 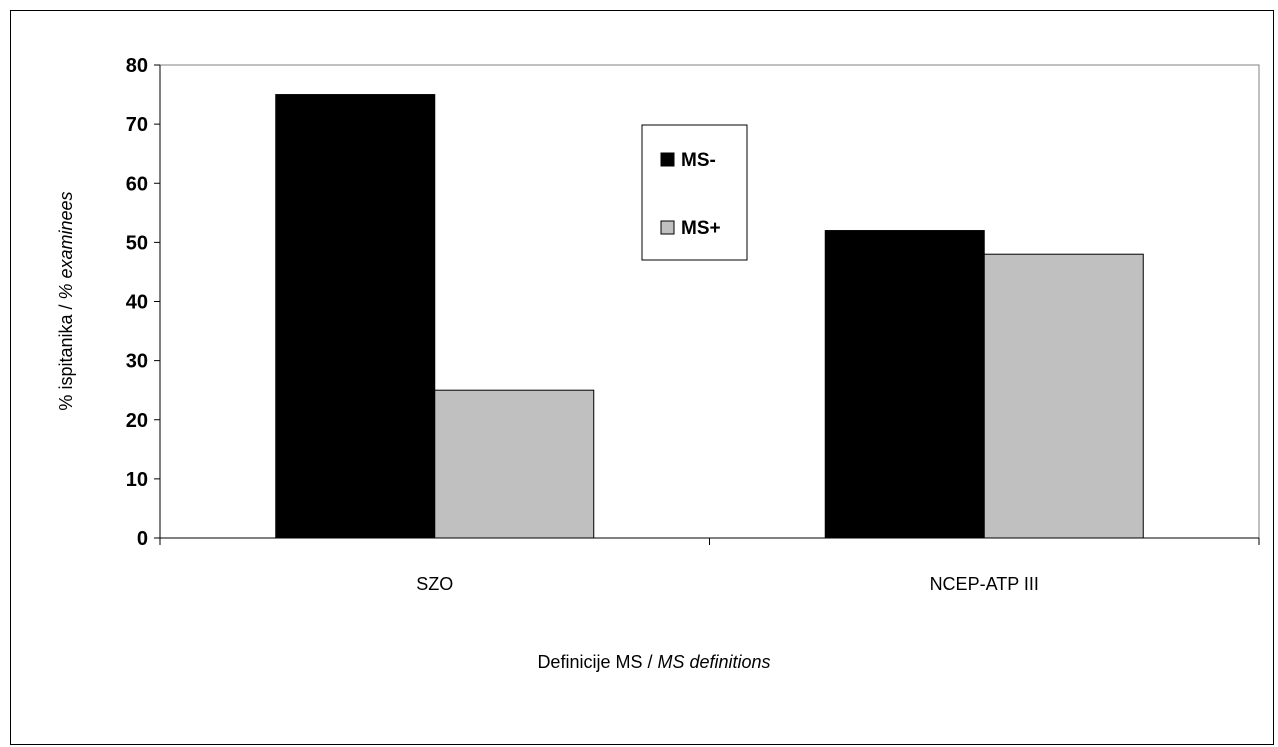 What do you see at coordinates (667, 227) in the screenshot?
I see `legend-swatch-ms-plus` at bounding box center [667, 227].